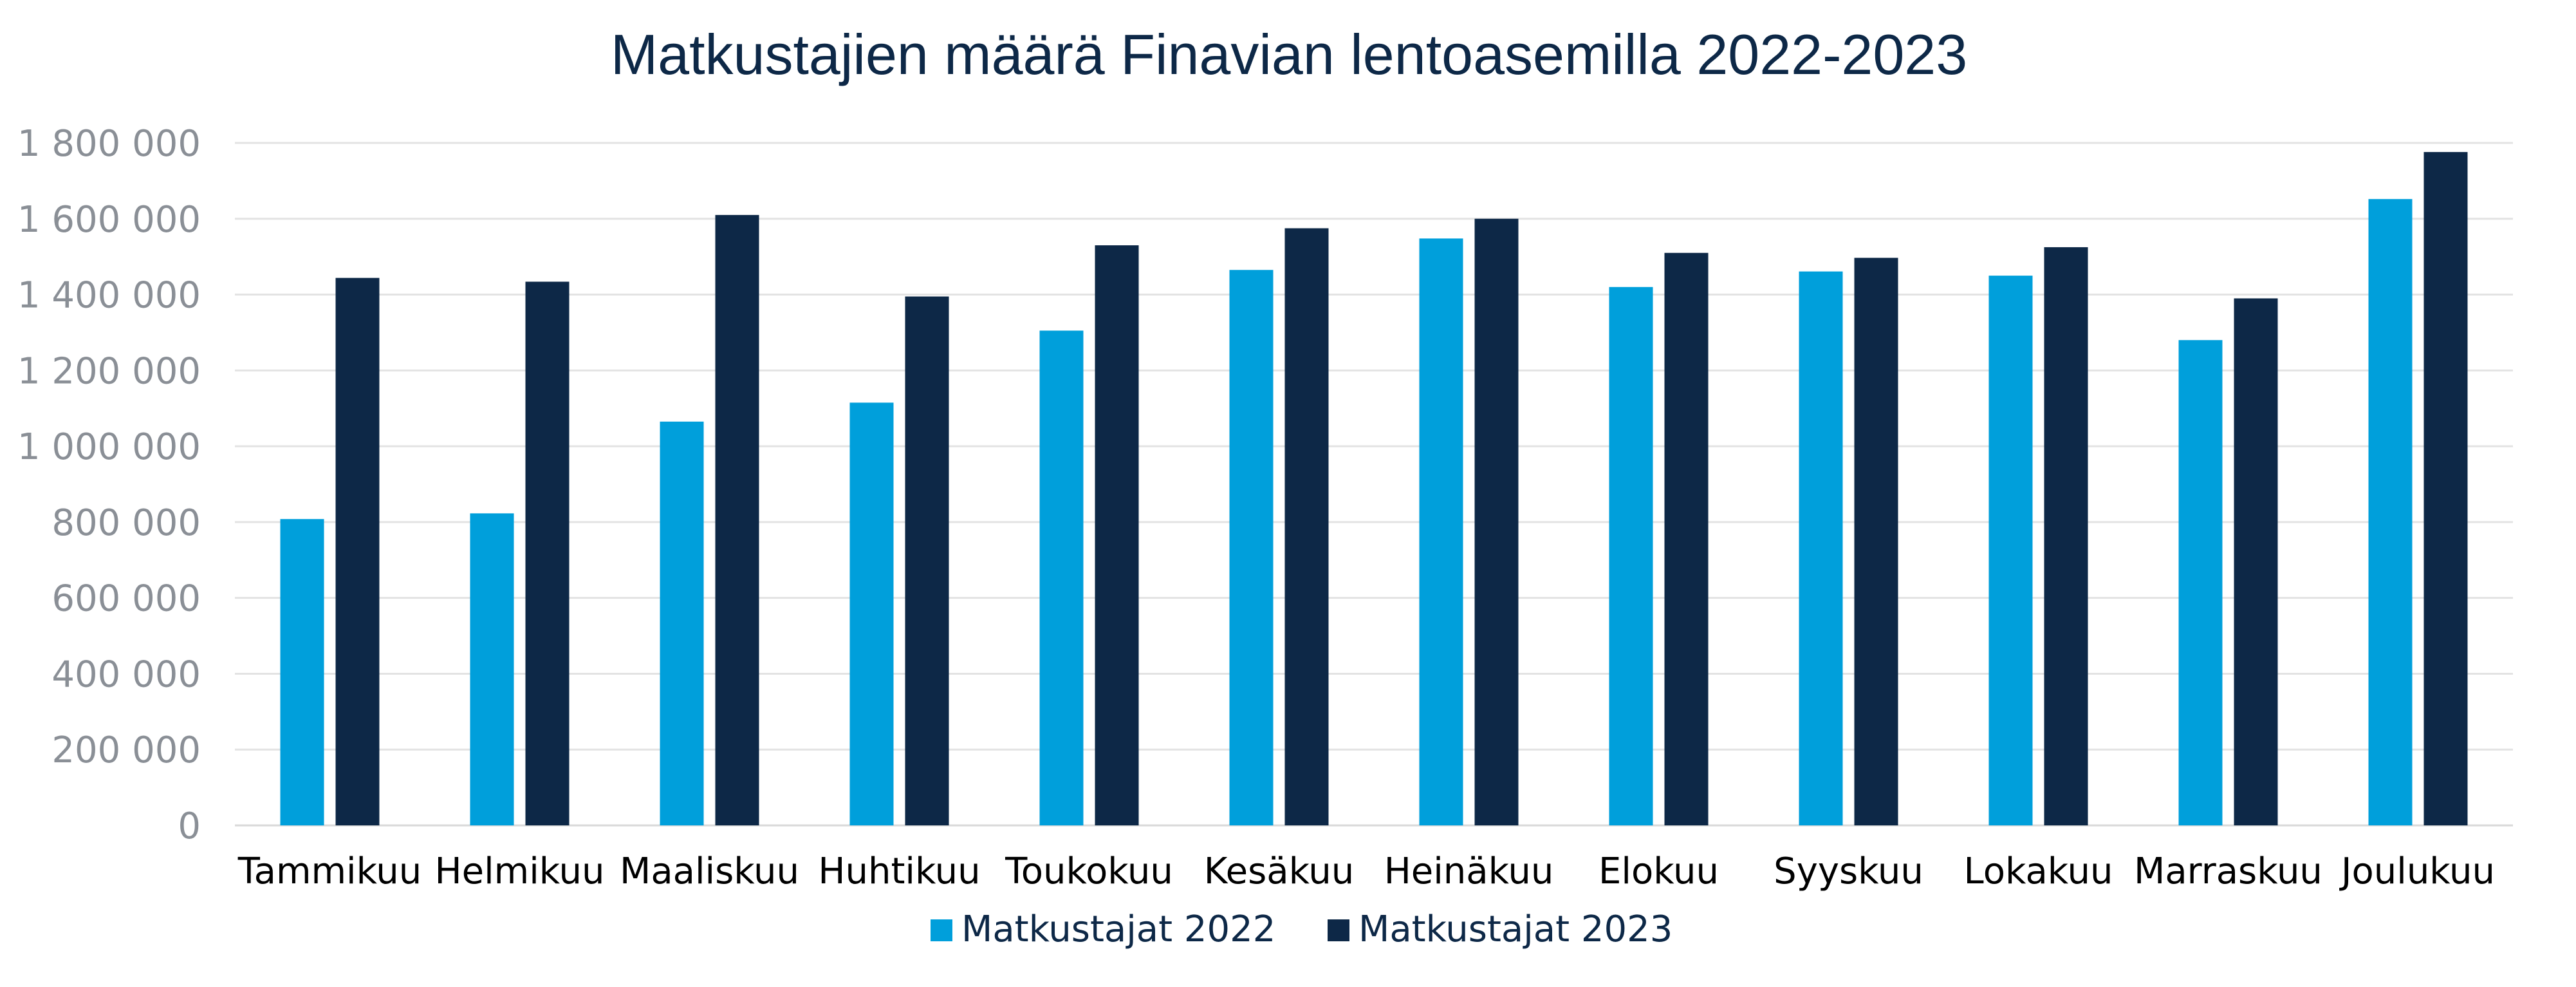 This screenshot has height=987, width=2576. I want to click on x-tick-label: Syyskuu, so click(1848, 871).